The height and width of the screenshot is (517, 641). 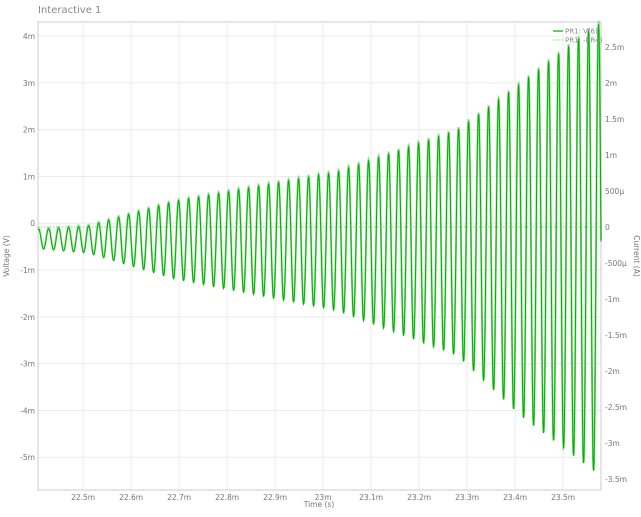 What do you see at coordinates (581, 32) in the screenshot?
I see `legend-label-v6: PR1: V(6)` at bounding box center [581, 32].